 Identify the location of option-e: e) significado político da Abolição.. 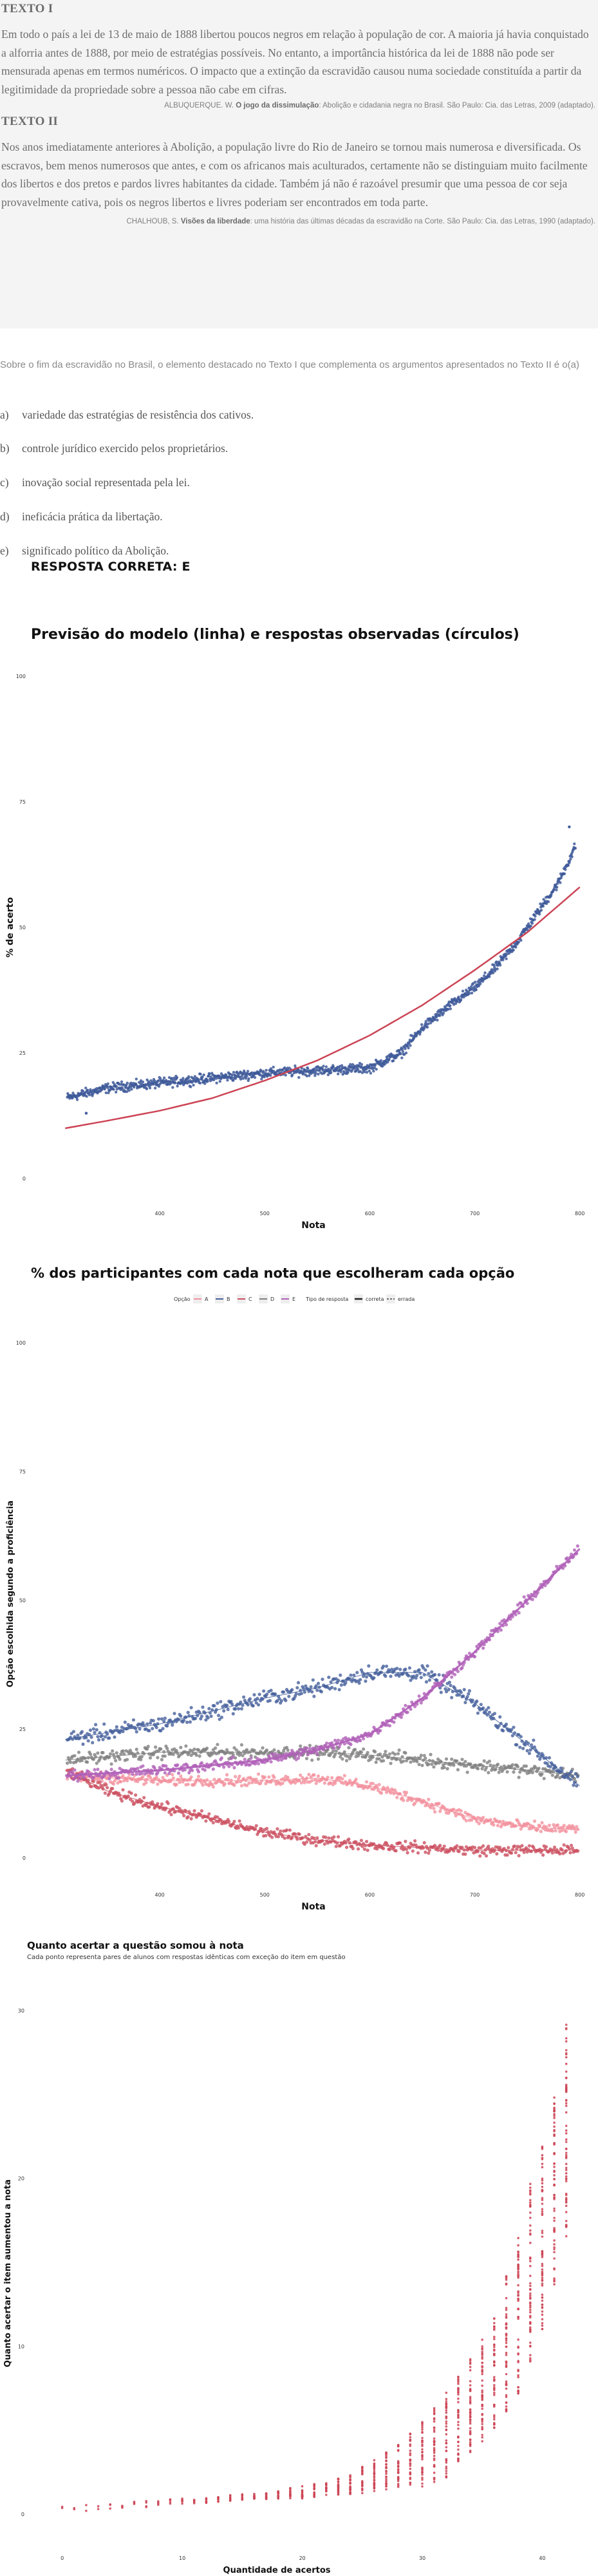
(84, 551).